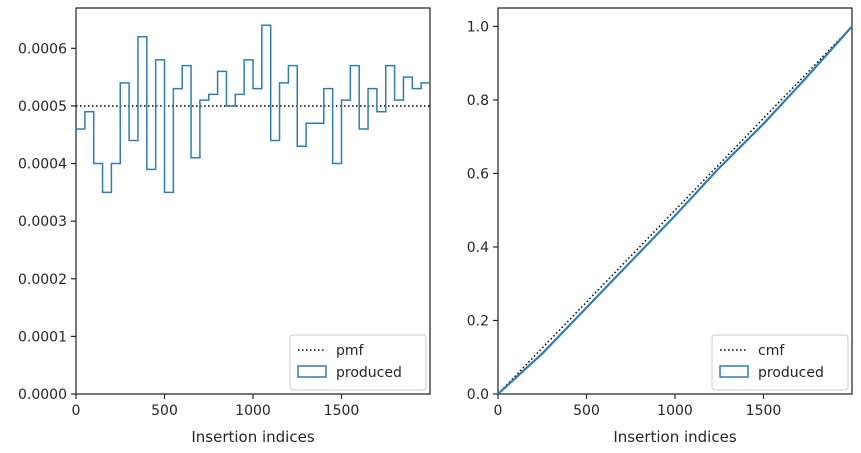 Image resolution: width=861 pixels, height=453 pixels. What do you see at coordinates (478, 248) in the screenshot?
I see `cmf-y-tick-label: 0.4` at bounding box center [478, 248].